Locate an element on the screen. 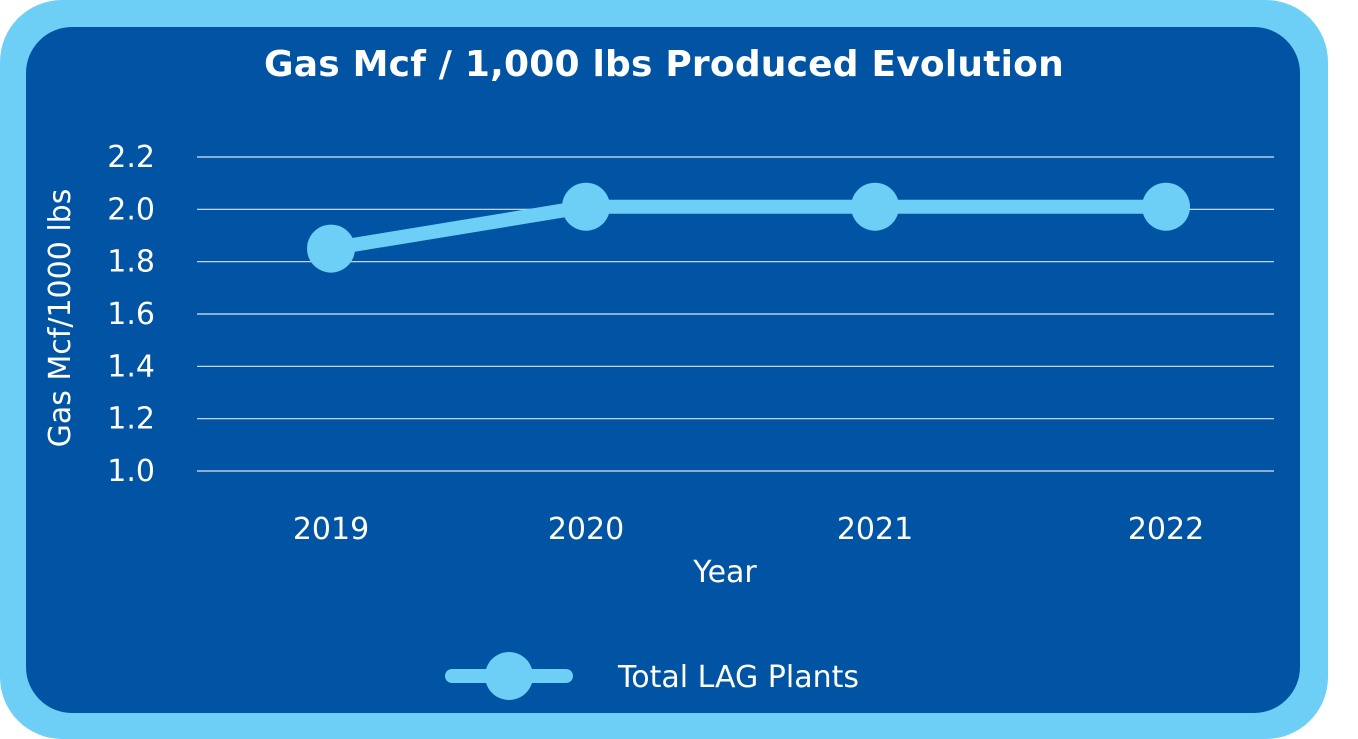 This screenshot has width=1358, height=739. x-tick-label: 2020 is located at coordinates (586, 529).